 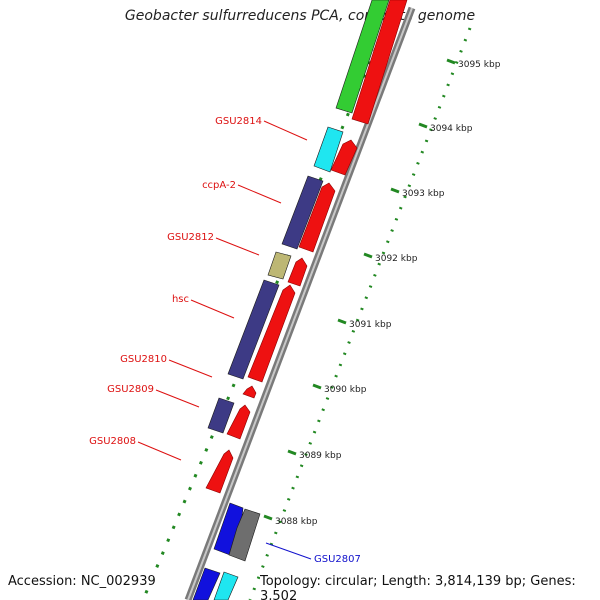 I want to click on gene-ccpa2-purple, so click(x=302, y=212).